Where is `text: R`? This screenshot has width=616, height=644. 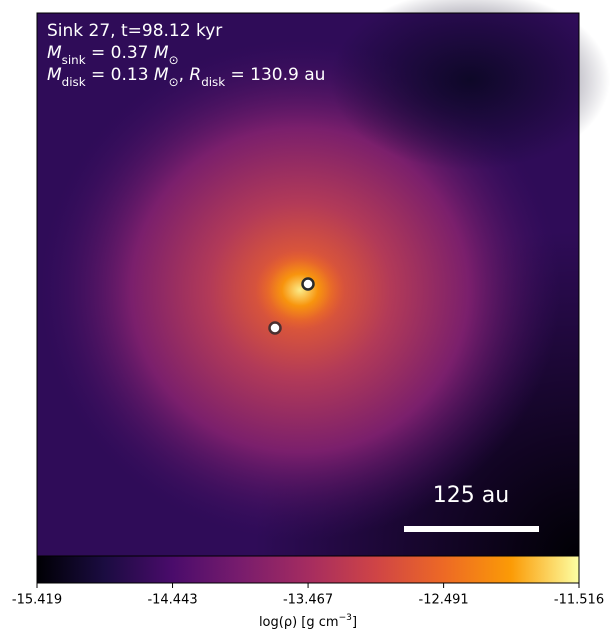
text: R is located at coordinates (195, 75).